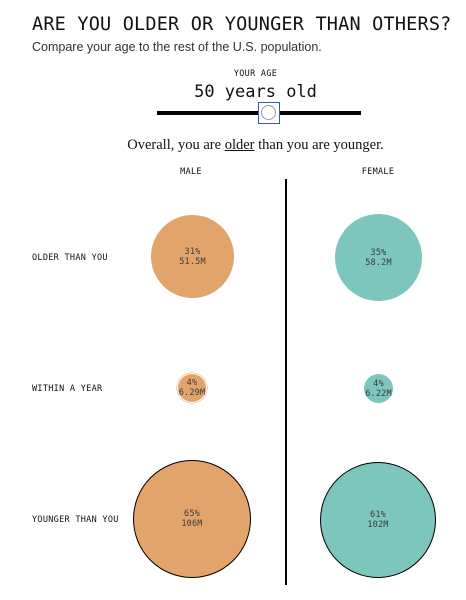  Describe the element at coordinates (192, 251) in the screenshot. I see `bubble-percent: 31%` at that location.